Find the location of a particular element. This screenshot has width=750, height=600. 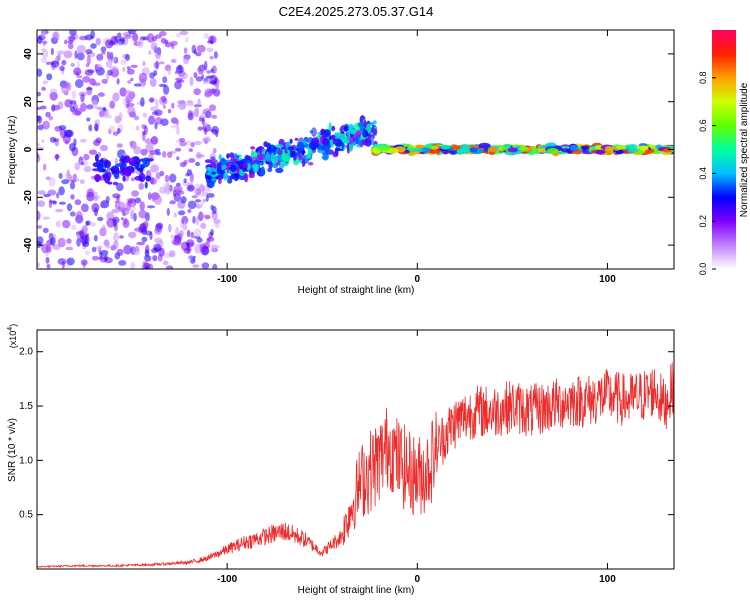

snr-xlabel: Height of straight line (km) is located at coordinates (356, 590).